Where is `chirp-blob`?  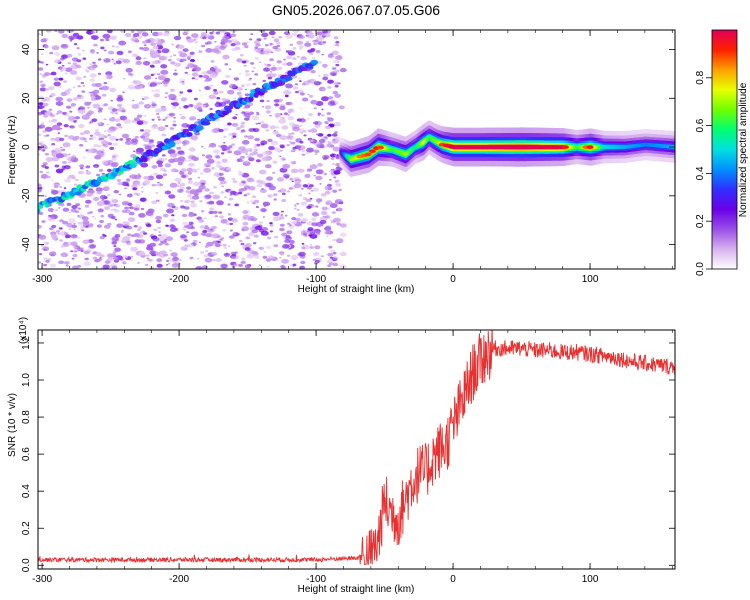 chirp-blob is located at coordinates (288, 78).